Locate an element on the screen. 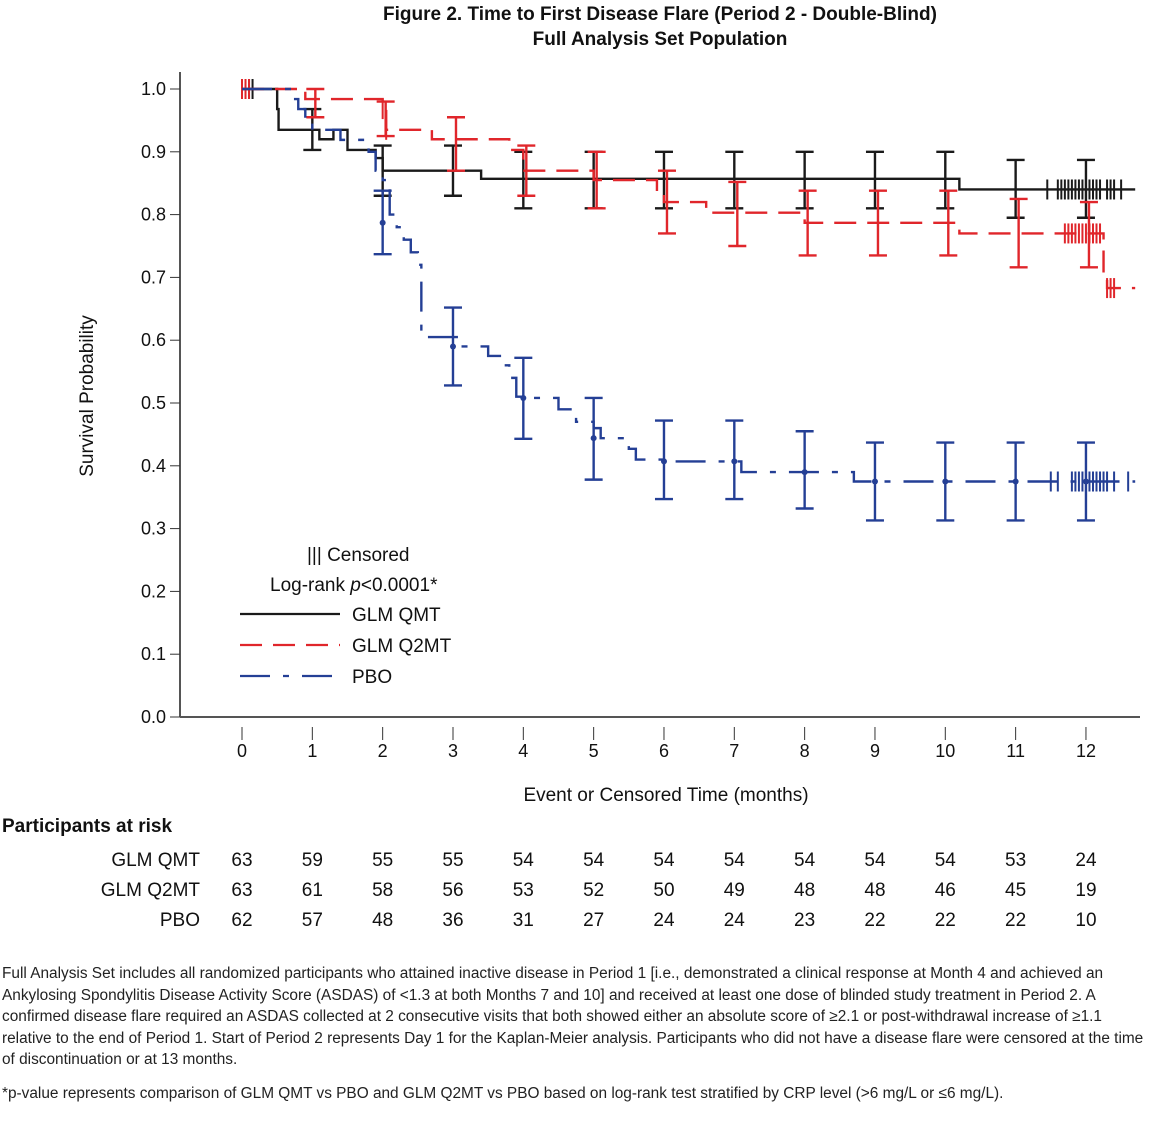  y-tick-label: 0.2 is located at coordinates (153, 591).